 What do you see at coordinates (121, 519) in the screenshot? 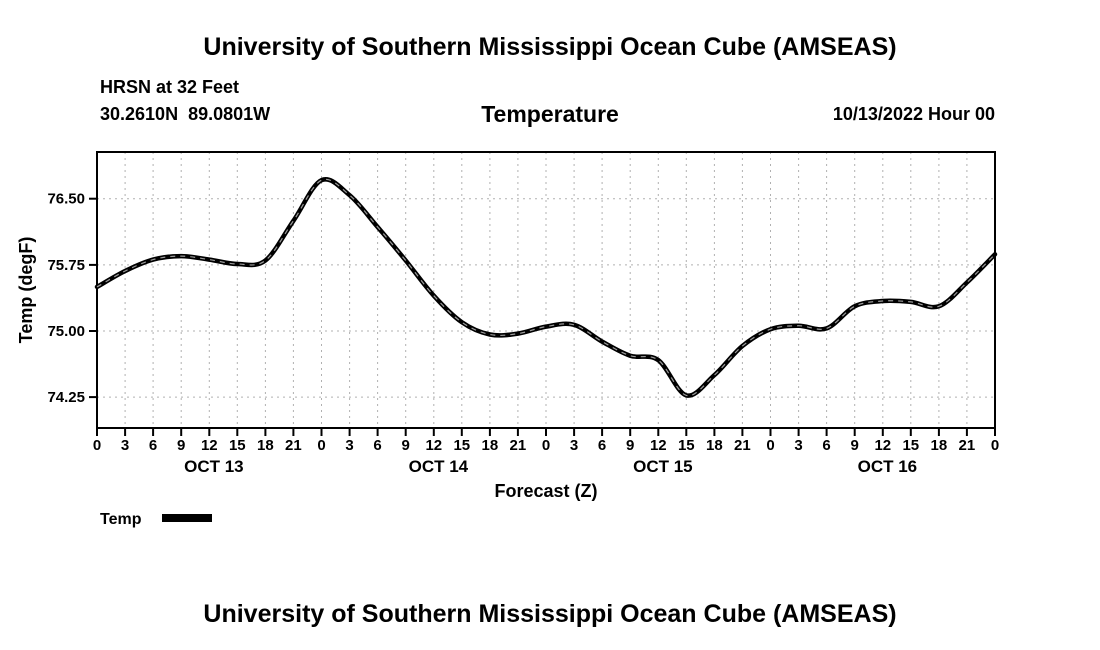
I see `legend-label: Temp` at bounding box center [121, 519].